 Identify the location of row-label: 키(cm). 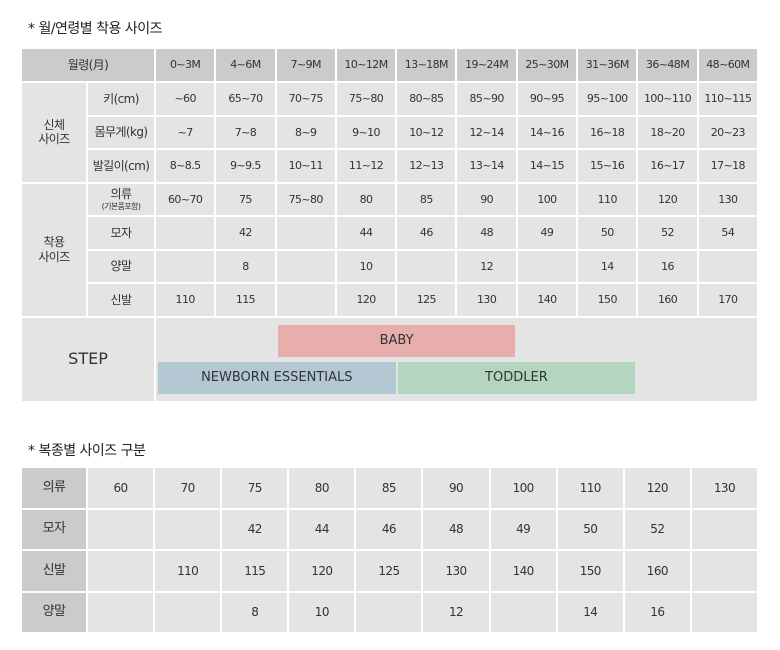
(121, 99).